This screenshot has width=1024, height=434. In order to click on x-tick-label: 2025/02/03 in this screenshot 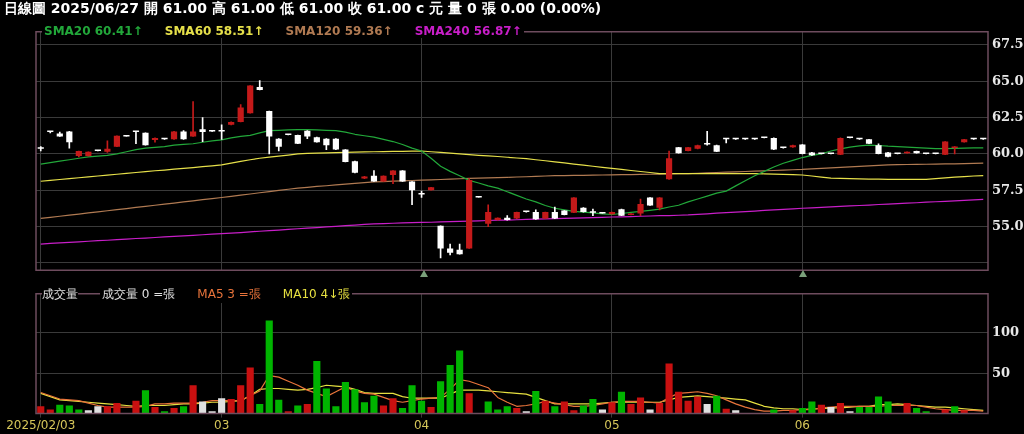, I will do `click(41, 424)`.